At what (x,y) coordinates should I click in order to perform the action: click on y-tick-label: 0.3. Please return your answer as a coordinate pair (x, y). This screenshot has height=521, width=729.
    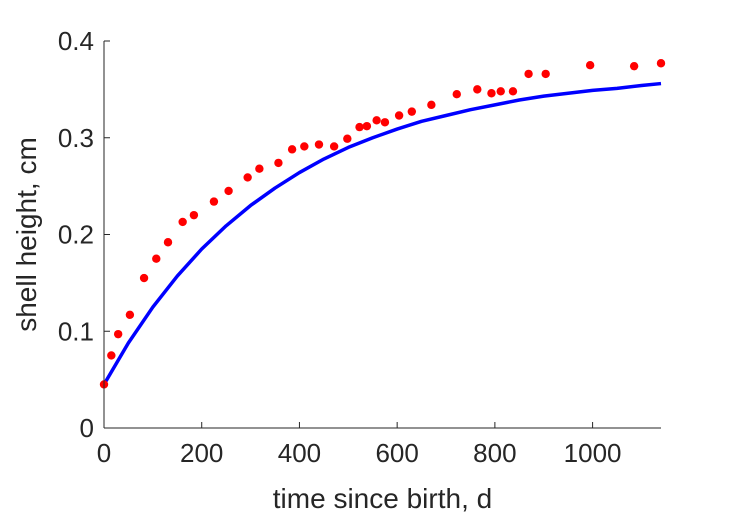
    Looking at the image, I should click on (76, 138).